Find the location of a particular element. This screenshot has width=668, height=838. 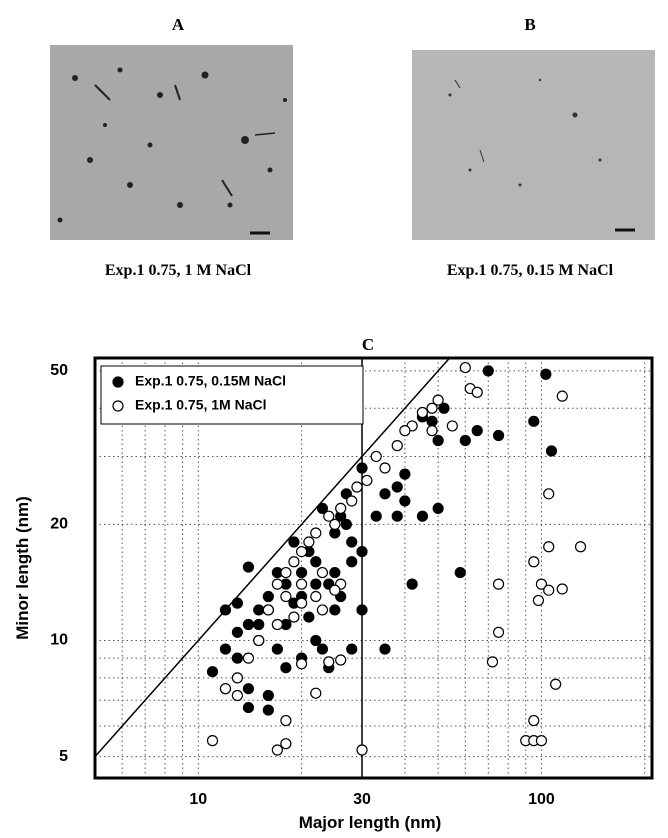

legend-label: Exp.1 0.75, 1M NaCl is located at coordinates (201, 405).